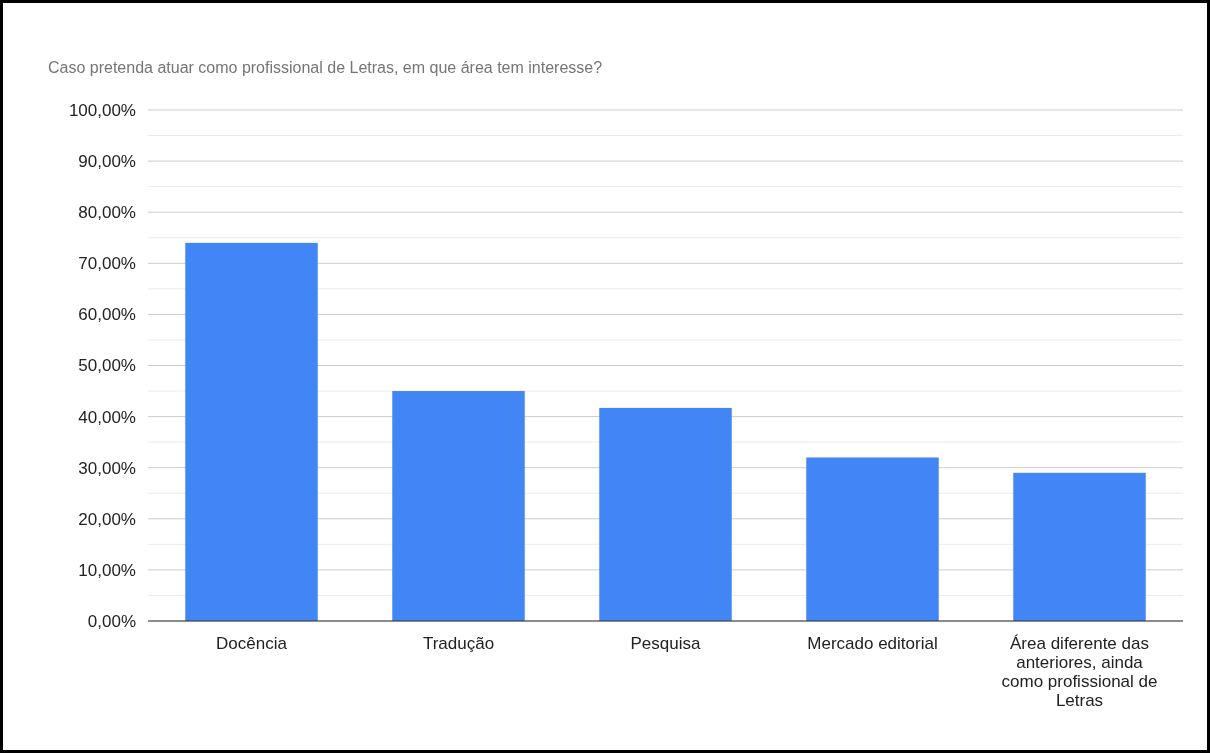  Describe the element at coordinates (107, 468) in the screenshot. I see `y-tick-label: 30,00%` at that location.